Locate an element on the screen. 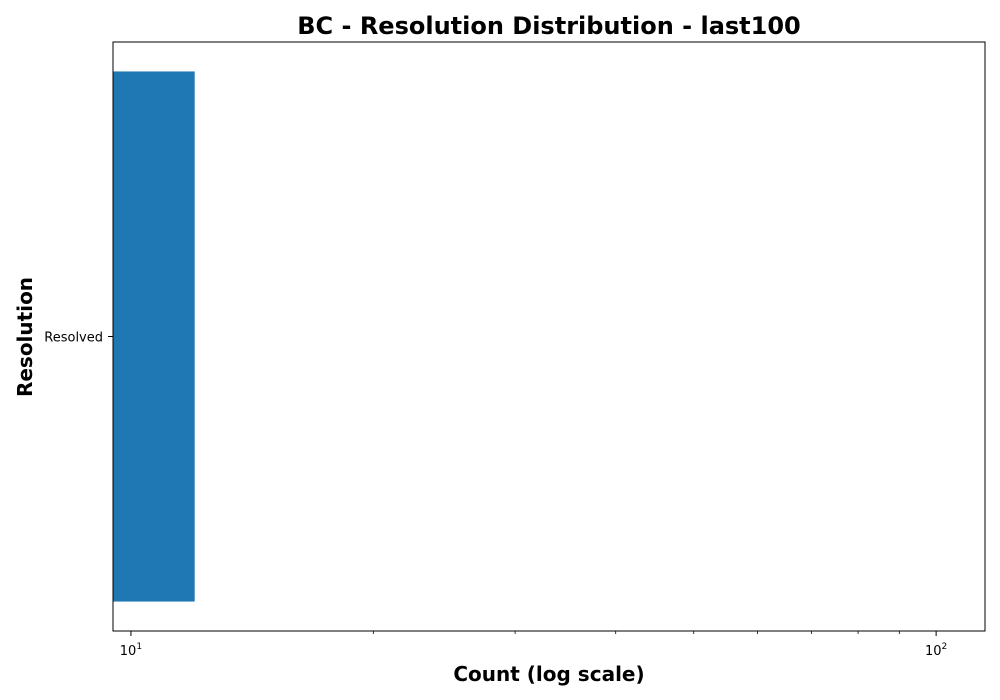 This screenshot has width=1000, height=700. bar is located at coordinates (154, 336).